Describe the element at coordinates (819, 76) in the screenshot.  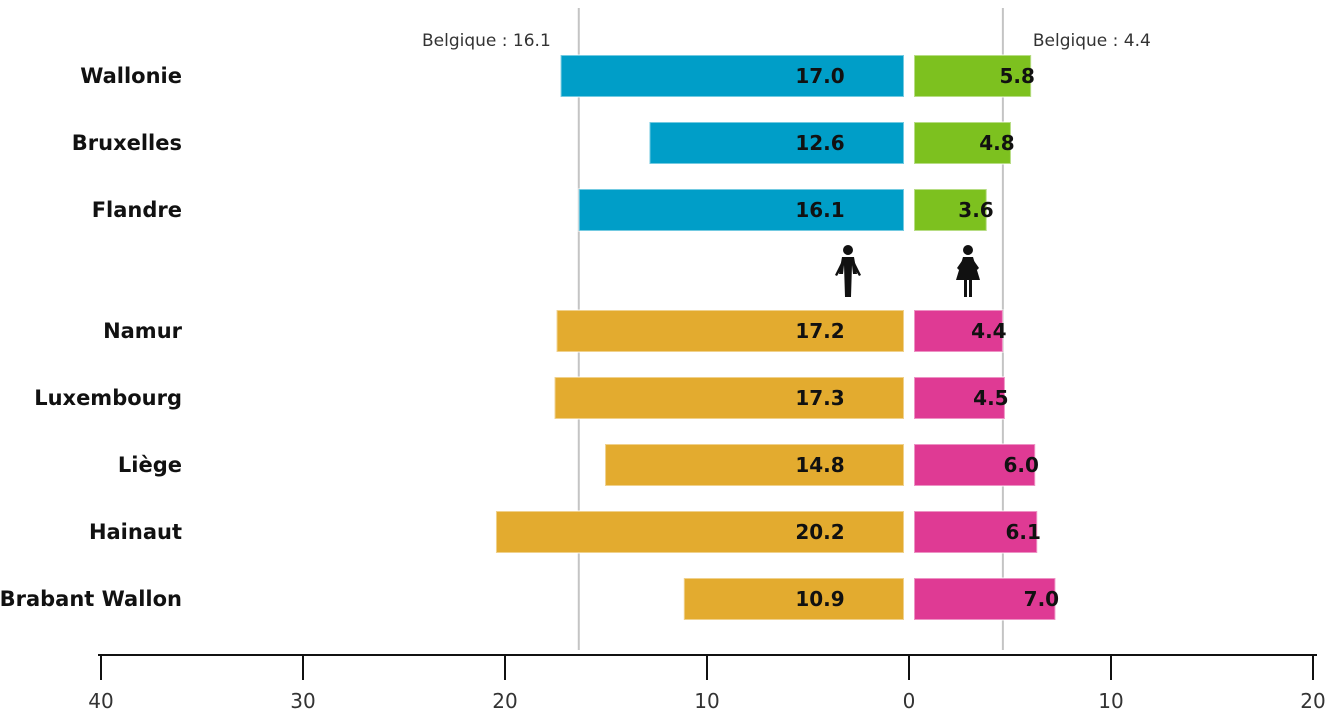
I see `value-label-left: 17.0` at that location.